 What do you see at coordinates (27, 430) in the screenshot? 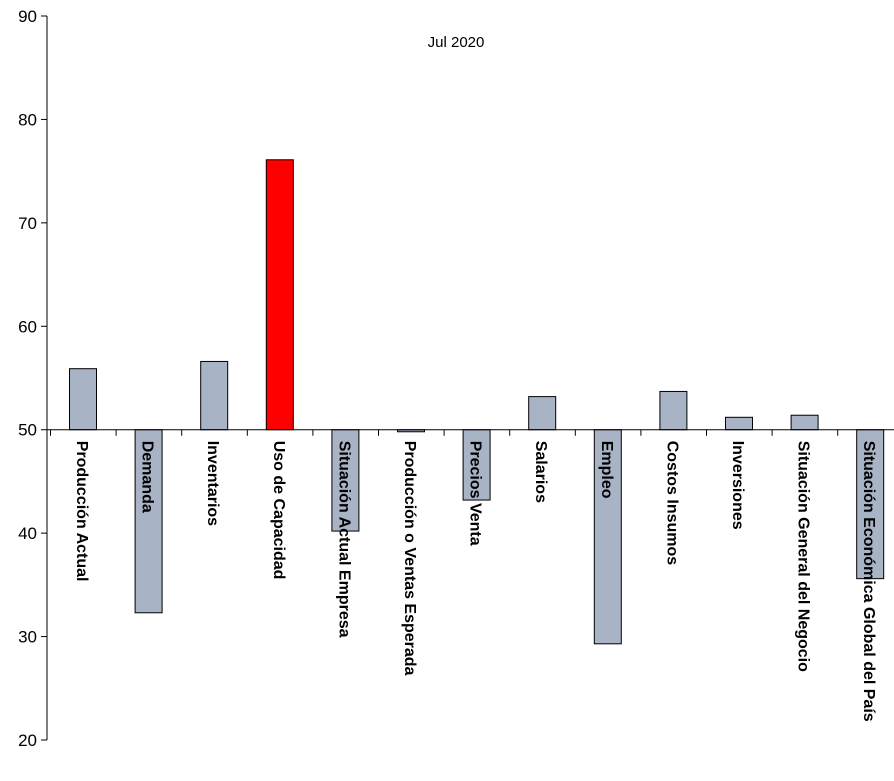
I see `y-tick-label: 50` at bounding box center [27, 430].